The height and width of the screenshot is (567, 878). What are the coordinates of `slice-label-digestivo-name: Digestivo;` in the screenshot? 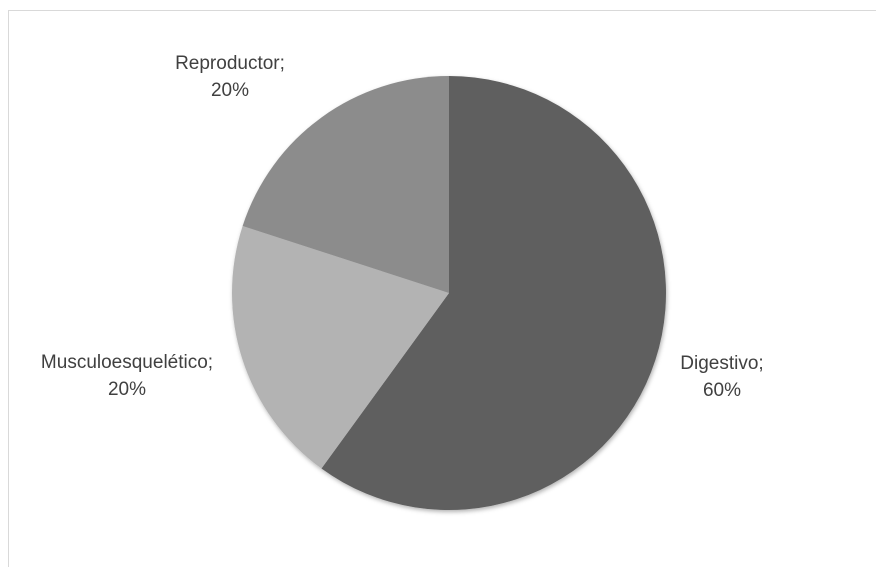 It's located at (722, 363).